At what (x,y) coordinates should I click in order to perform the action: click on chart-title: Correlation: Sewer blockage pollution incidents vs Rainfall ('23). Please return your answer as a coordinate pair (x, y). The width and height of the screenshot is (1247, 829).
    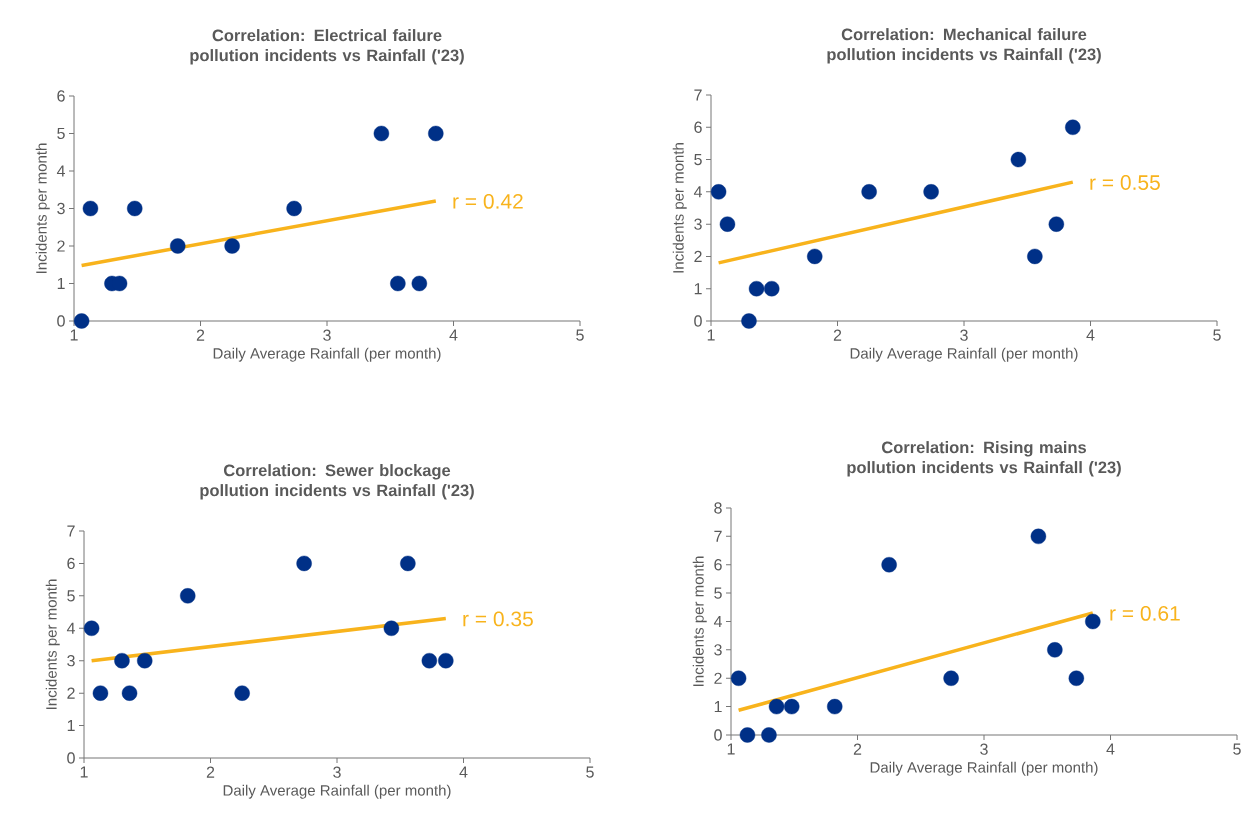
    Looking at the image, I should click on (337, 482).